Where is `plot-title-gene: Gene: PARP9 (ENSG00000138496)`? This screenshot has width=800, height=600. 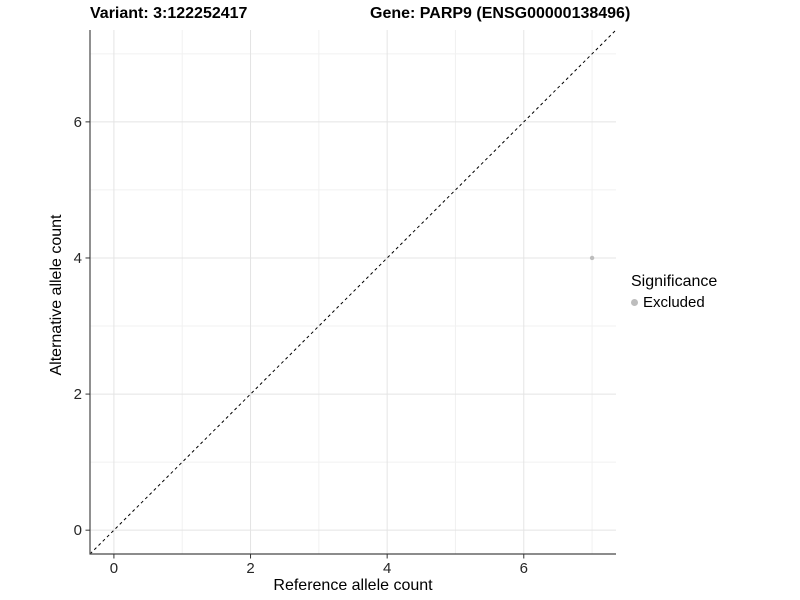
plot-title-gene: Gene: PARP9 (ENSG00000138496) is located at coordinates (500, 13).